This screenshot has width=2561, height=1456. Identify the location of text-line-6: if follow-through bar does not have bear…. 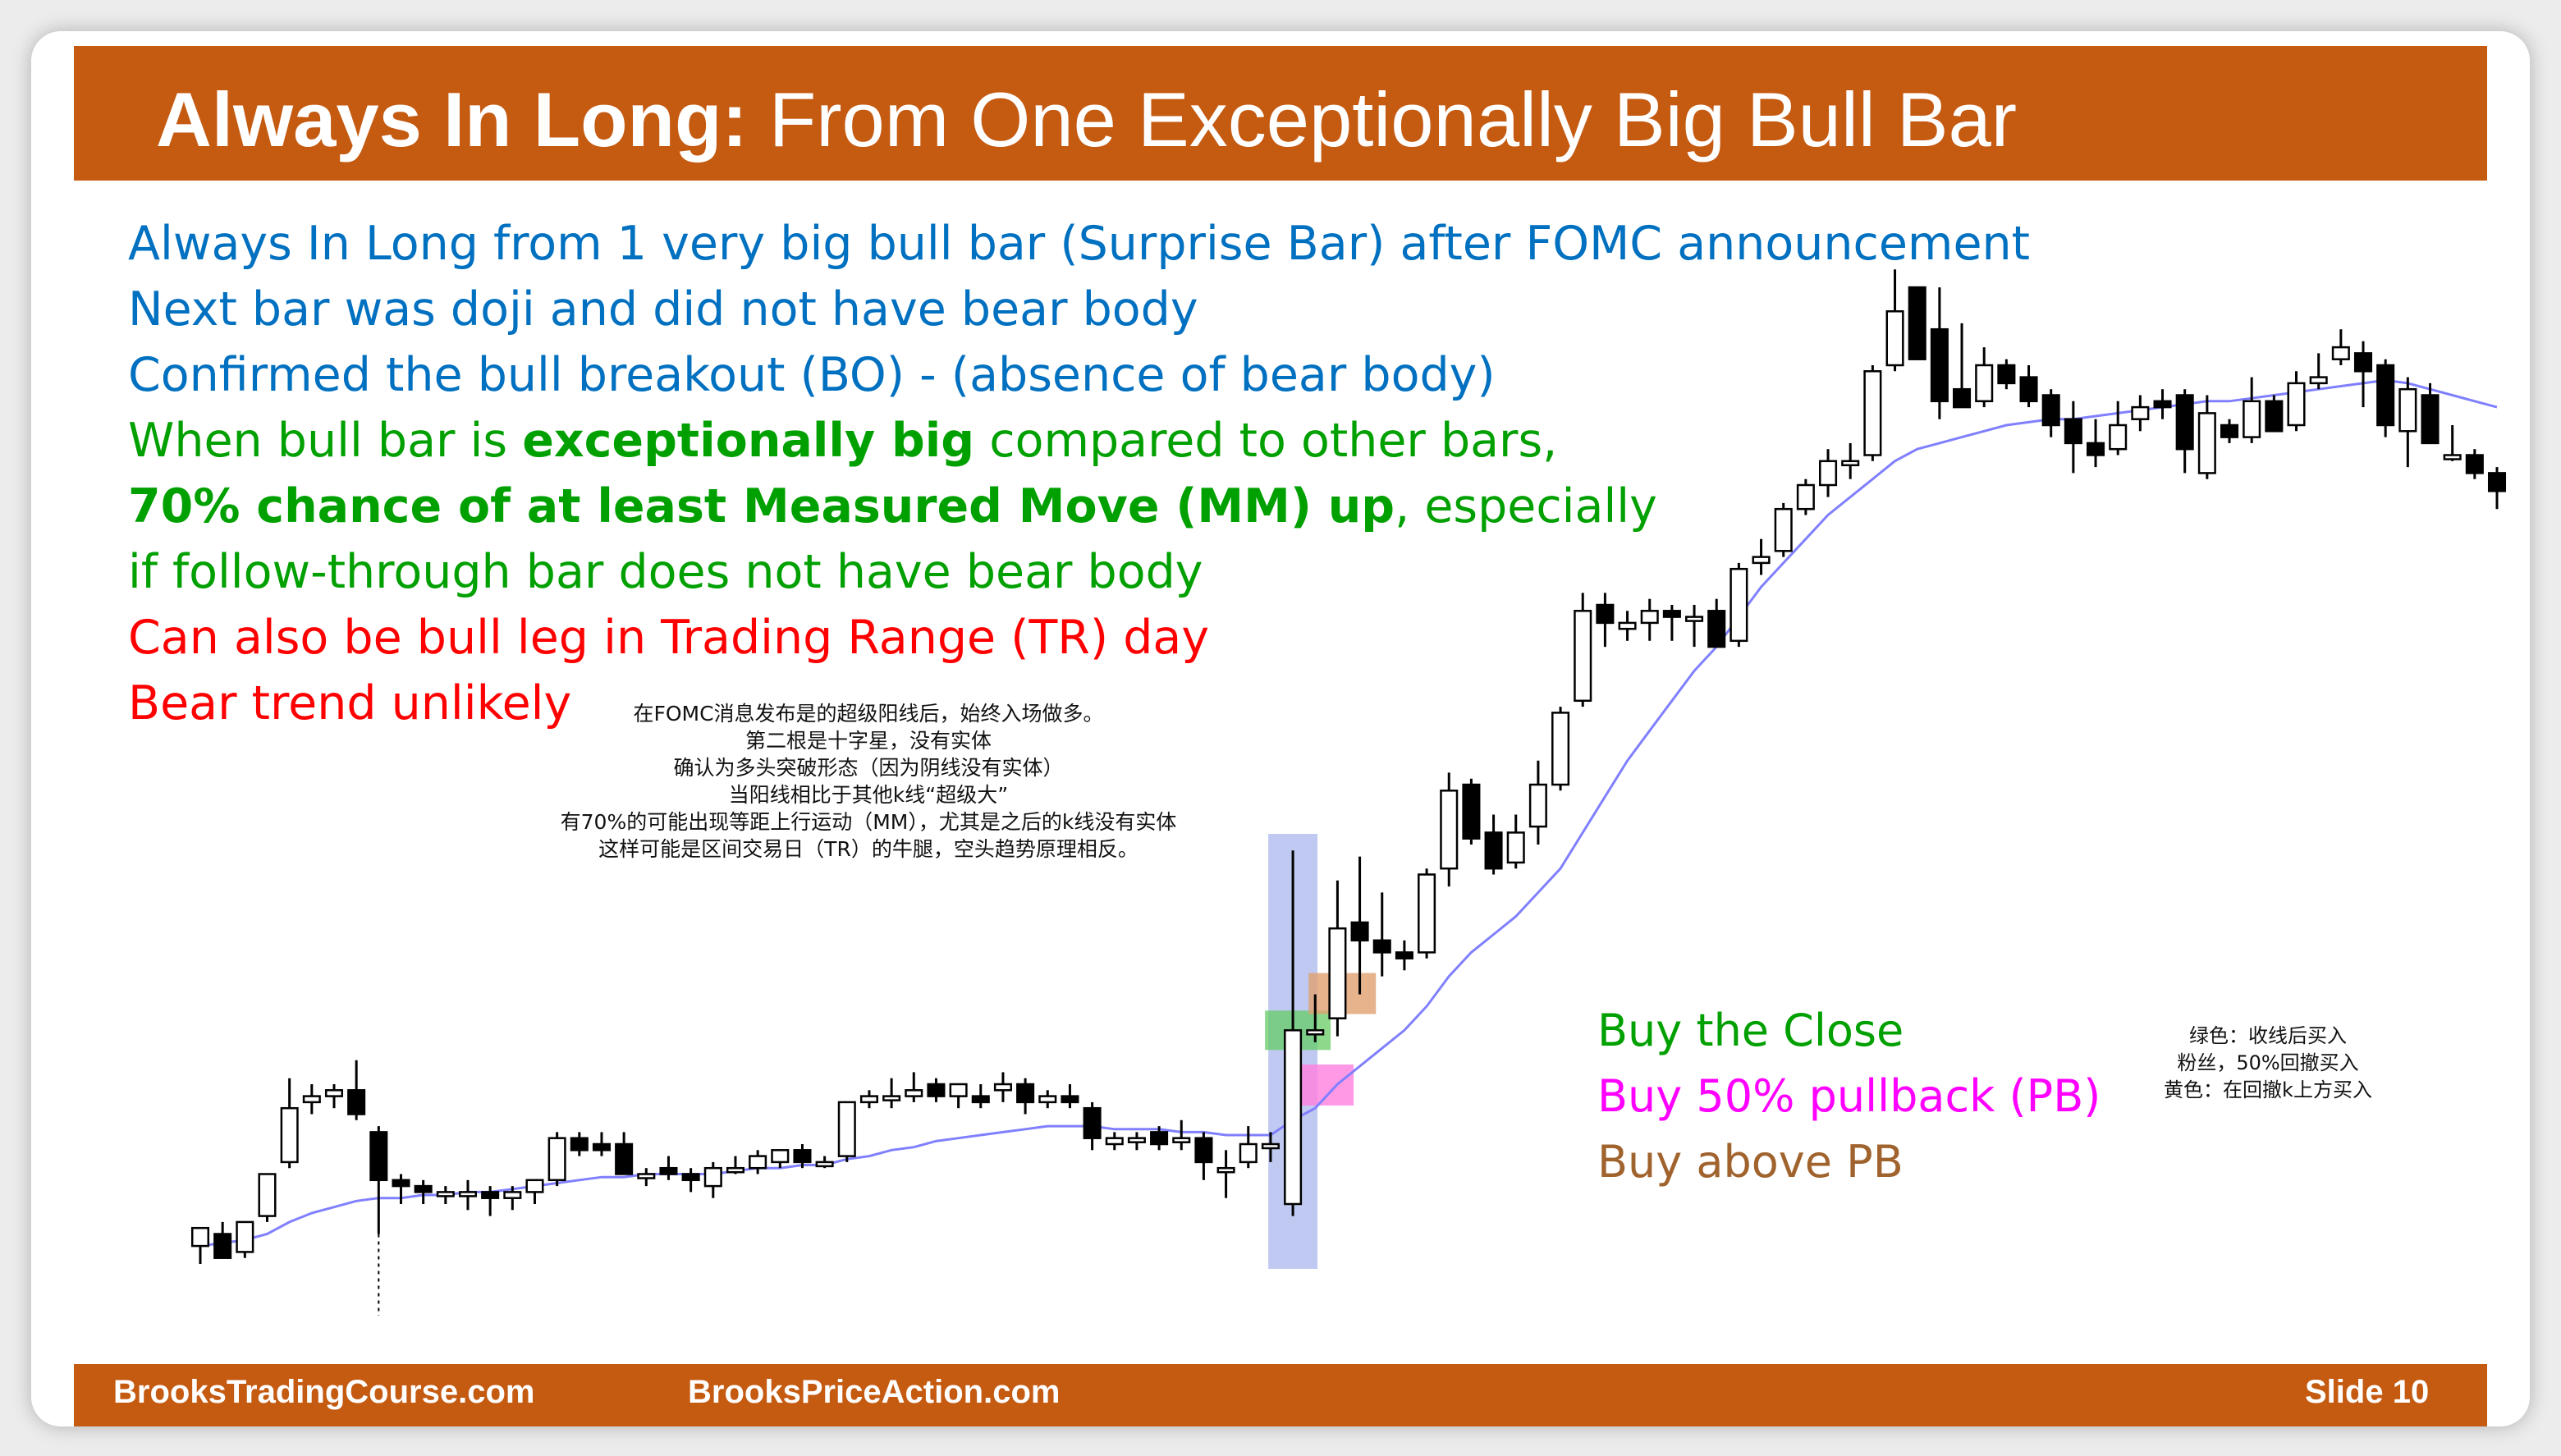
(665, 572).